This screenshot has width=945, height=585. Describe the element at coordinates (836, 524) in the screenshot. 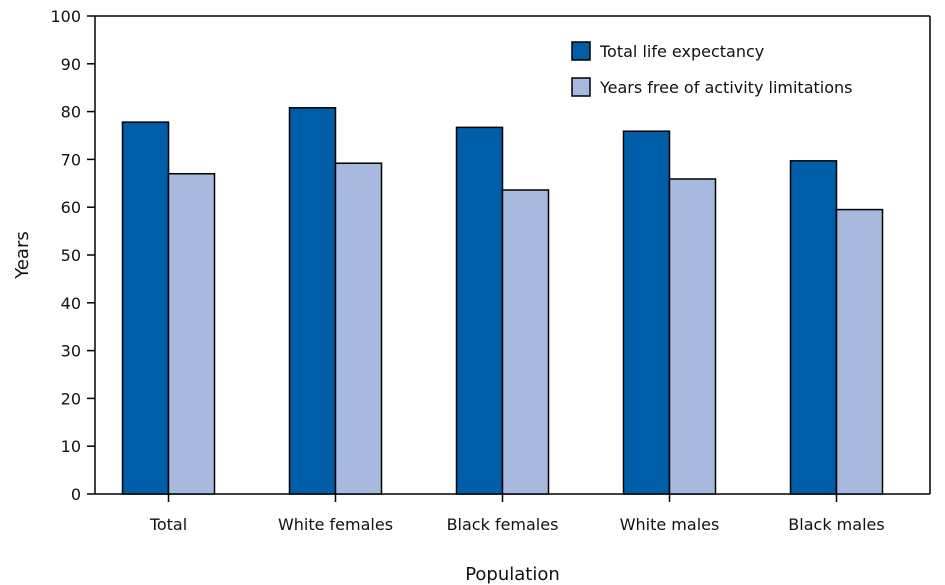

I see `x-tick-label: Black males` at that location.